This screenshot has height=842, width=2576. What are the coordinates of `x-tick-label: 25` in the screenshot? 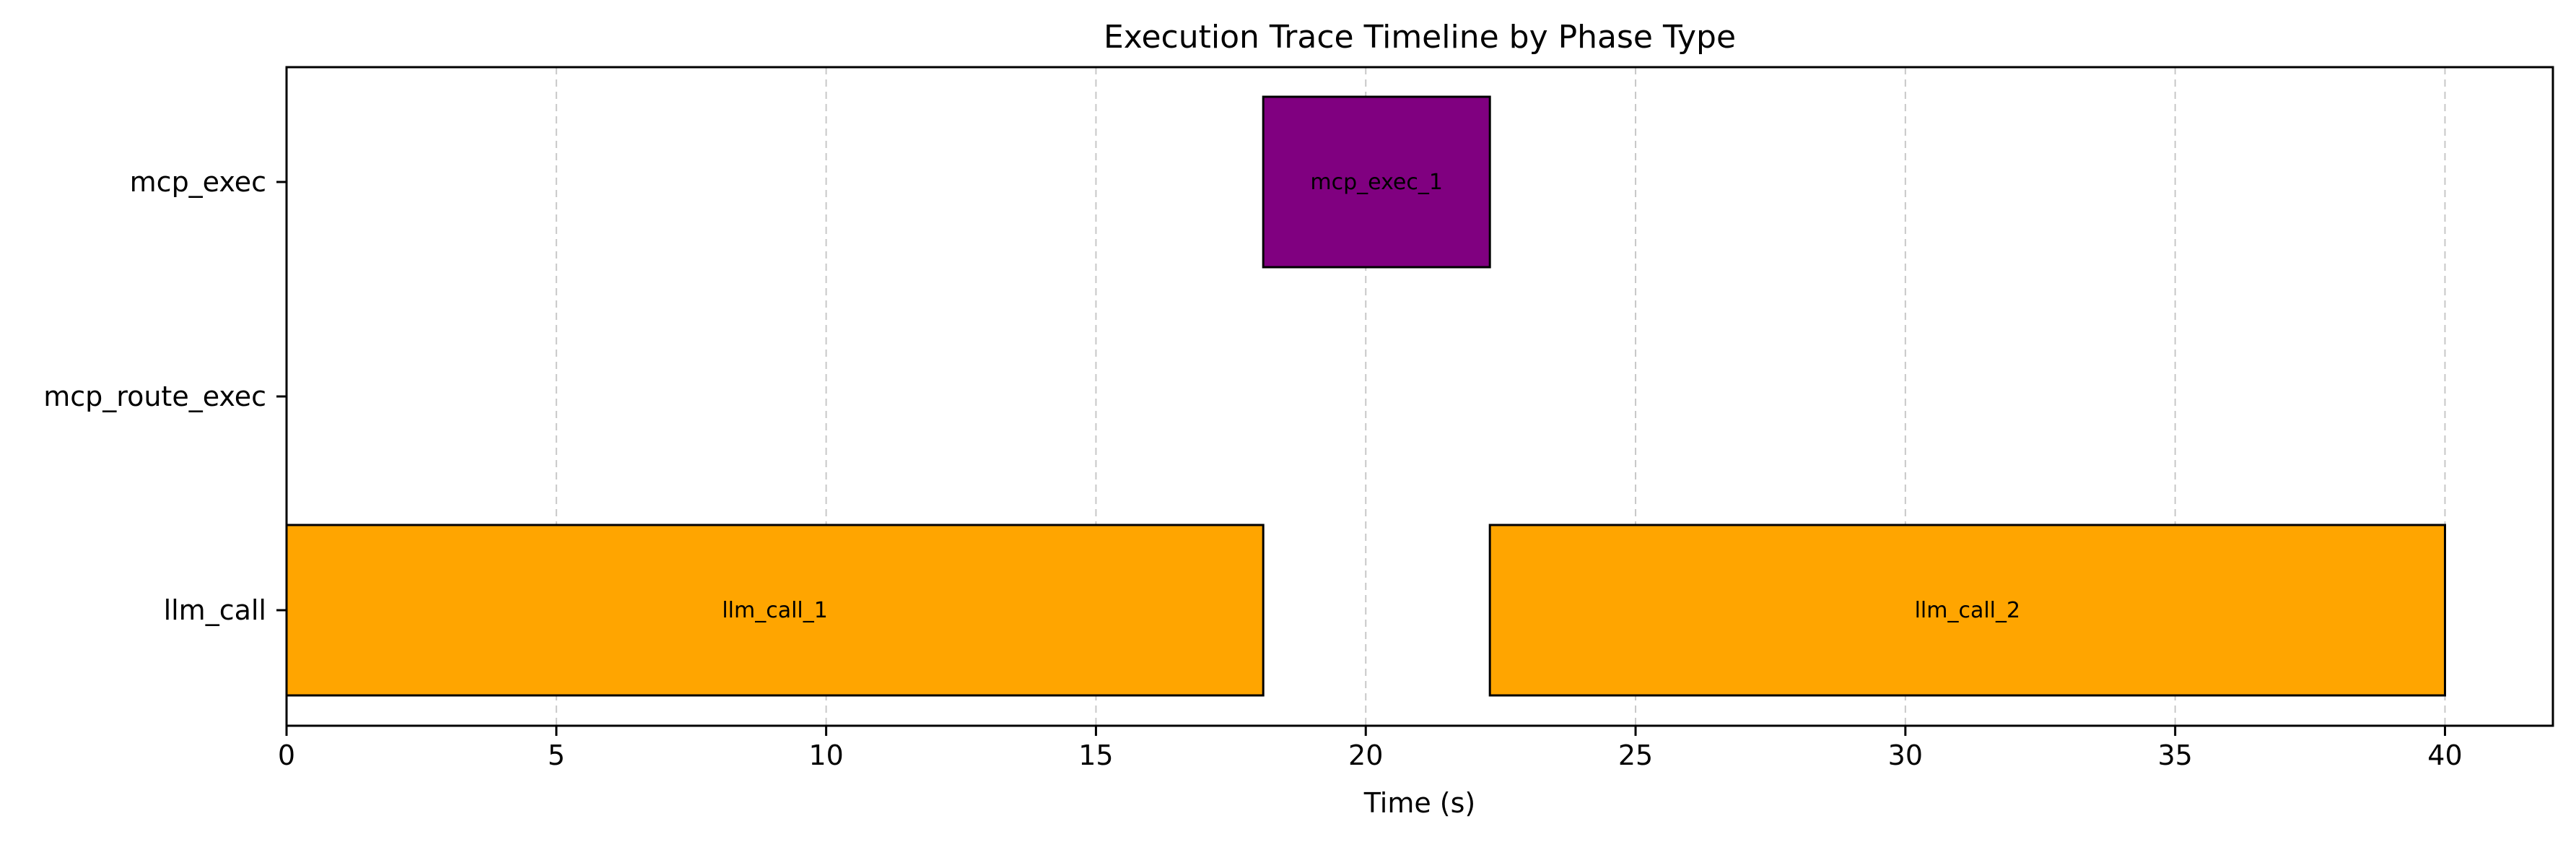 It's located at (1635, 755).